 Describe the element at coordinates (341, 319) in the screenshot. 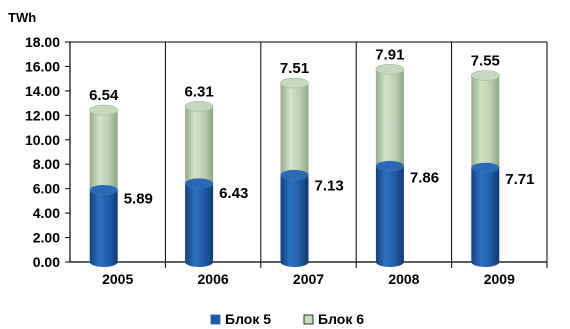

I see `legend-label-blok6: Блок 6` at that location.